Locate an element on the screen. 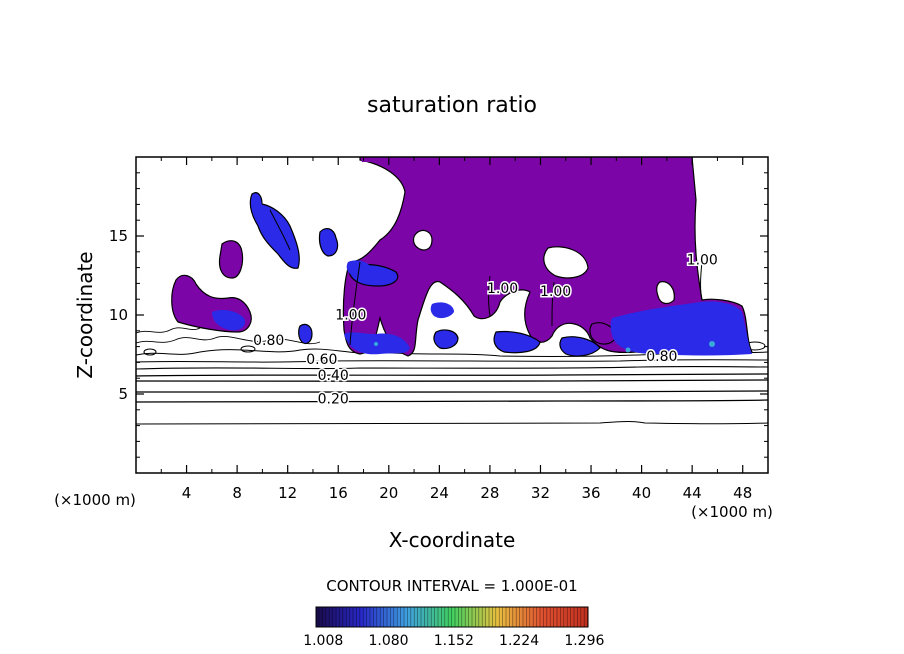  contour-lines is located at coordinates (452, 376).